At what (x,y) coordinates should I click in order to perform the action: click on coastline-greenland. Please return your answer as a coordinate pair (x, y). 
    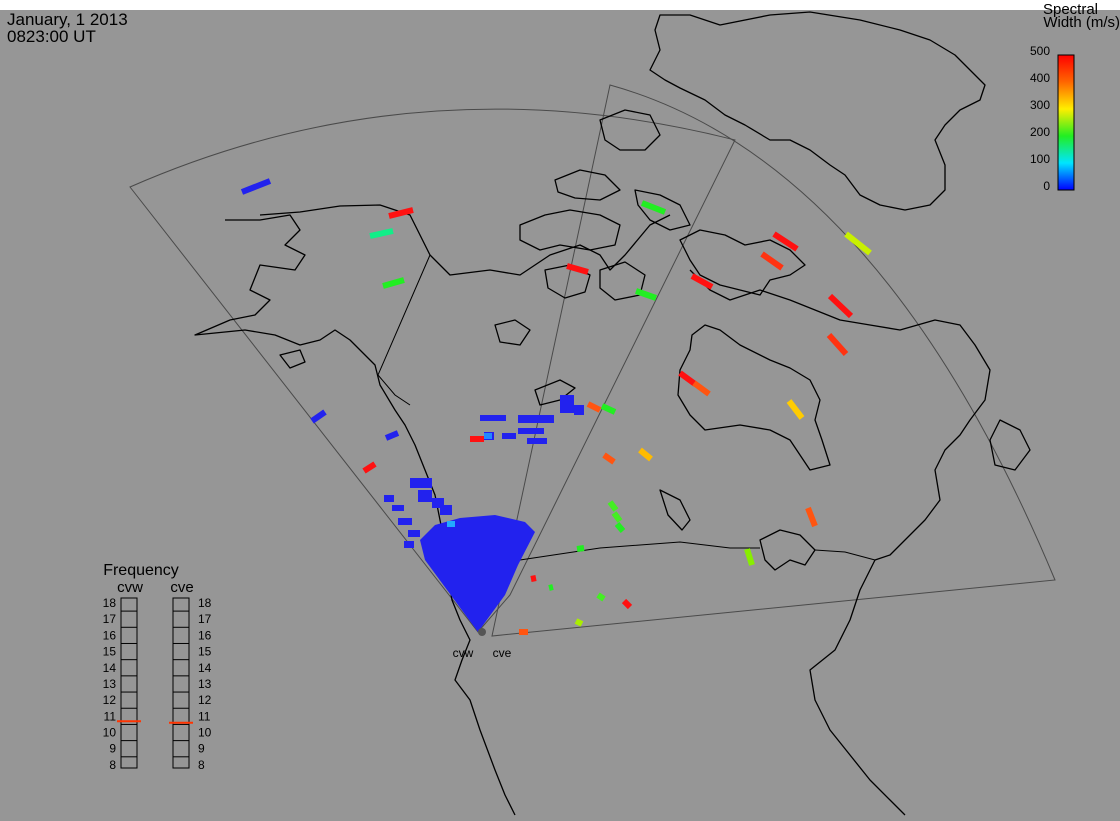
    Looking at the image, I should click on (817, 111).